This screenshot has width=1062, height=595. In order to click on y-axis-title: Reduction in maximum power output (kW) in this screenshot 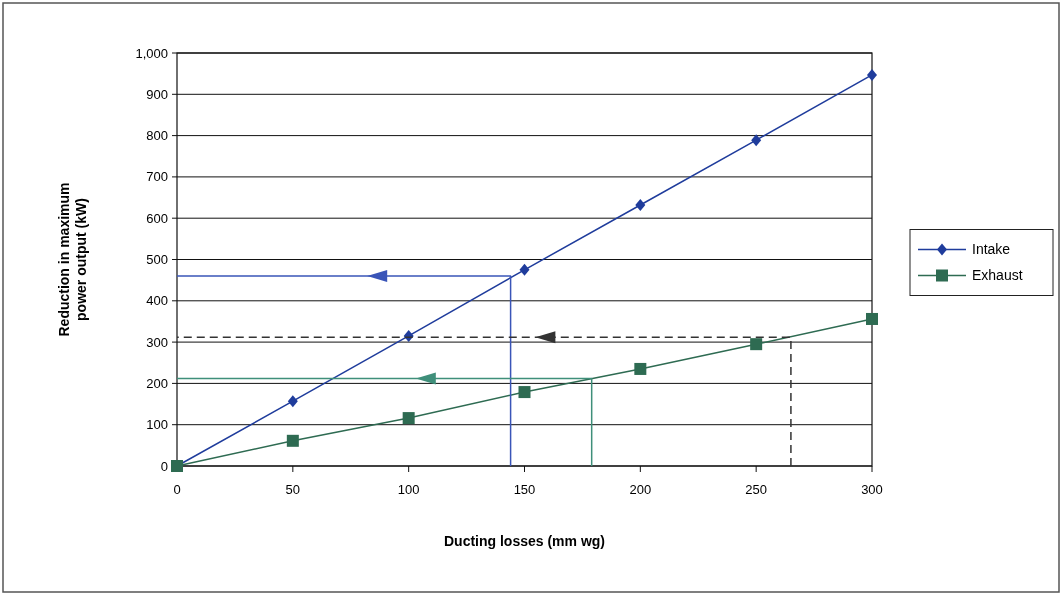, I will do `click(72, 259)`.